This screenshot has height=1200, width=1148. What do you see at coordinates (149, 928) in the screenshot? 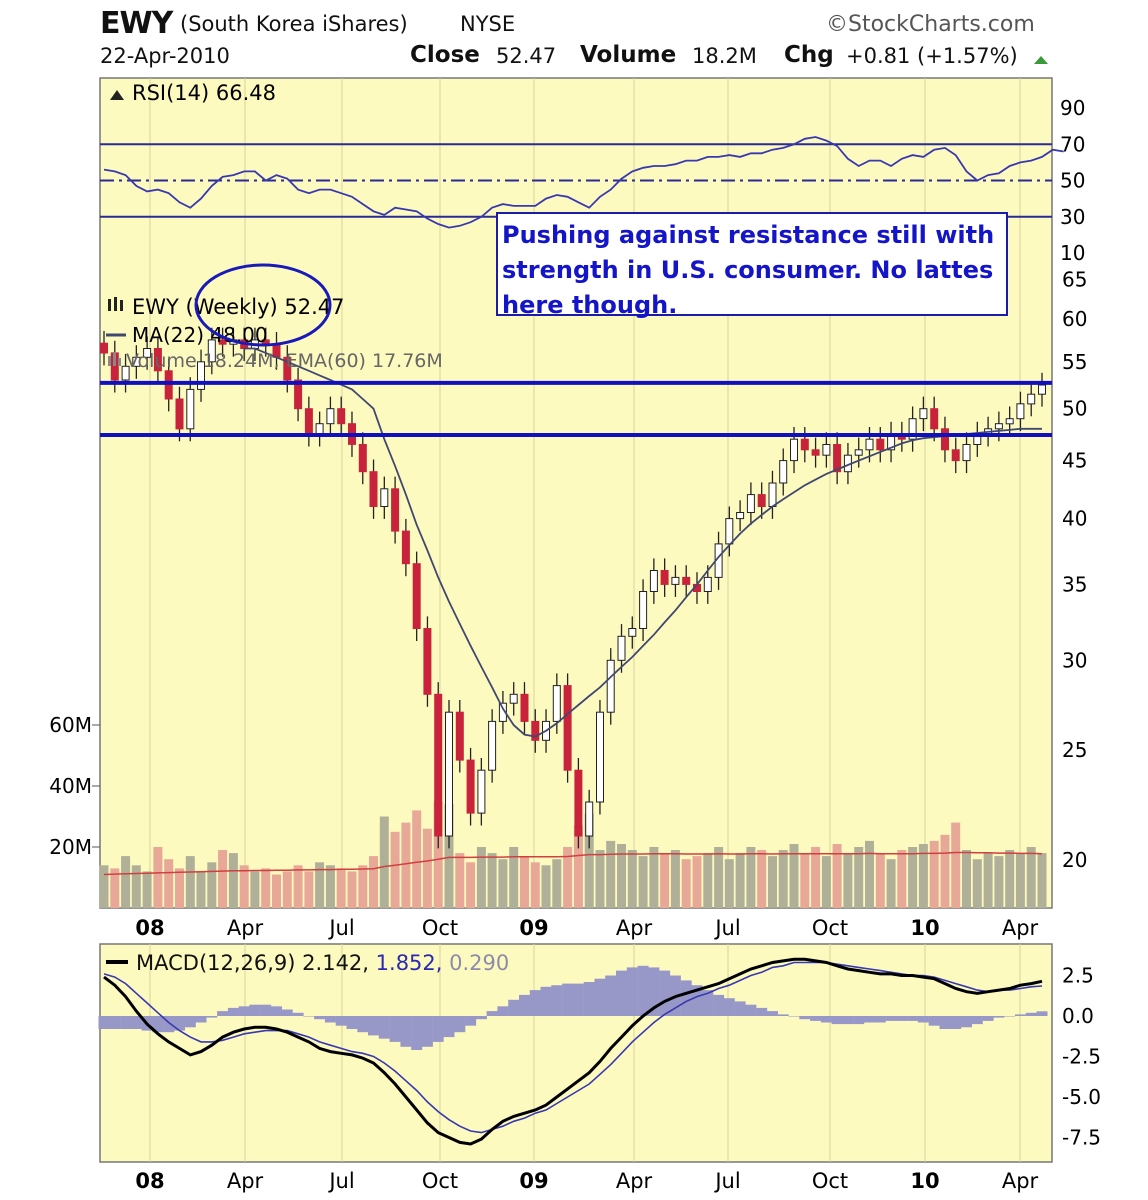
I see `x-tick-label: 08` at bounding box center [149, 928].